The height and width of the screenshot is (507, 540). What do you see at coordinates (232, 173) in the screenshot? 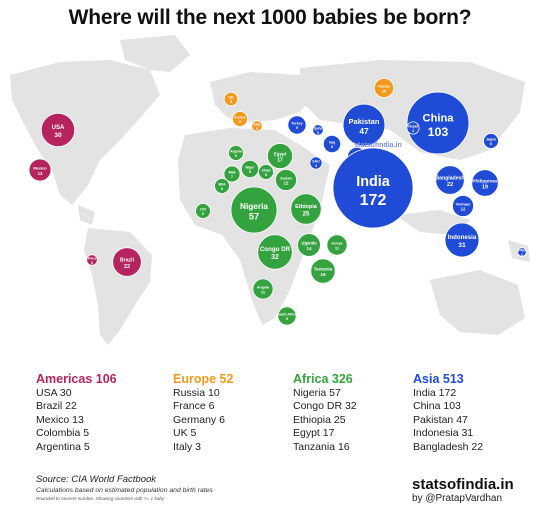
I see `bubble-name-label: Mali` at bounding box center [232, 173].